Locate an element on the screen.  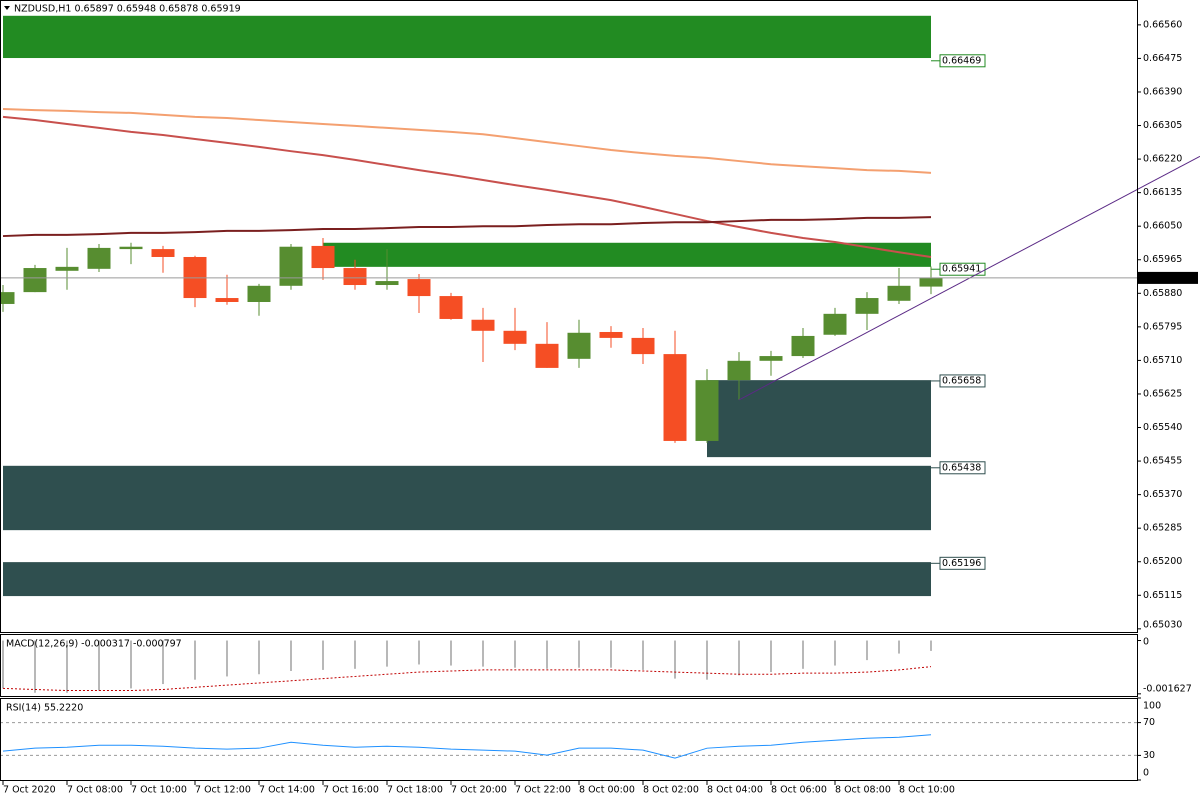
x-tick-label: 7 Oct 18:00 is located at coordinates (415, 790).